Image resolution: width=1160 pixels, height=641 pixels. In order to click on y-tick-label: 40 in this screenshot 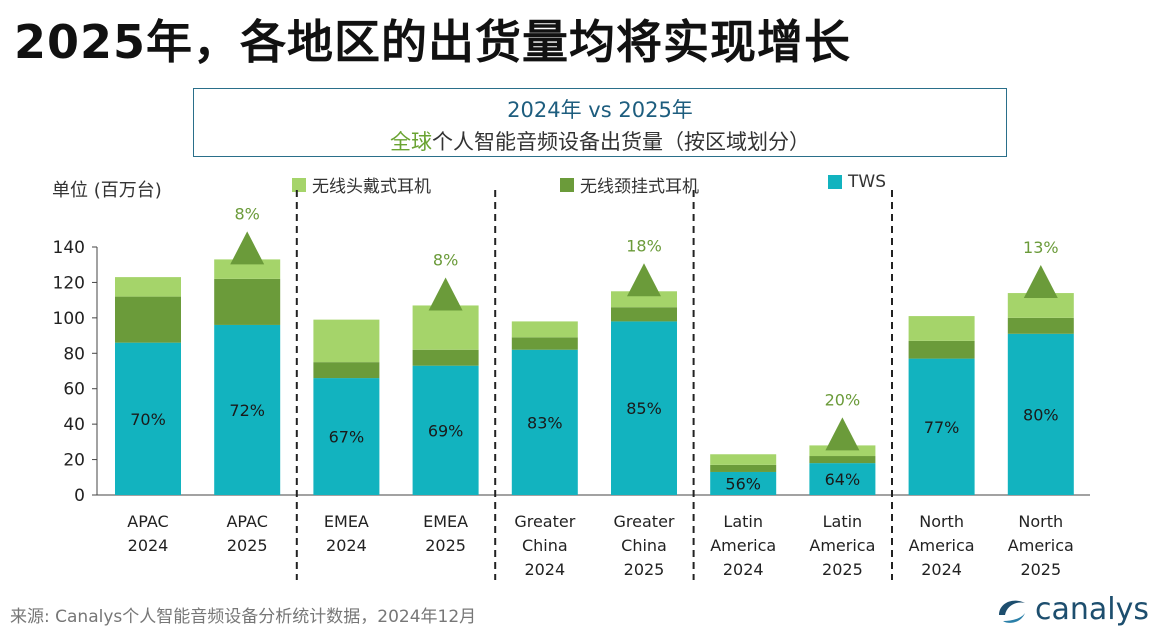, I will do `click(74, 425)`.